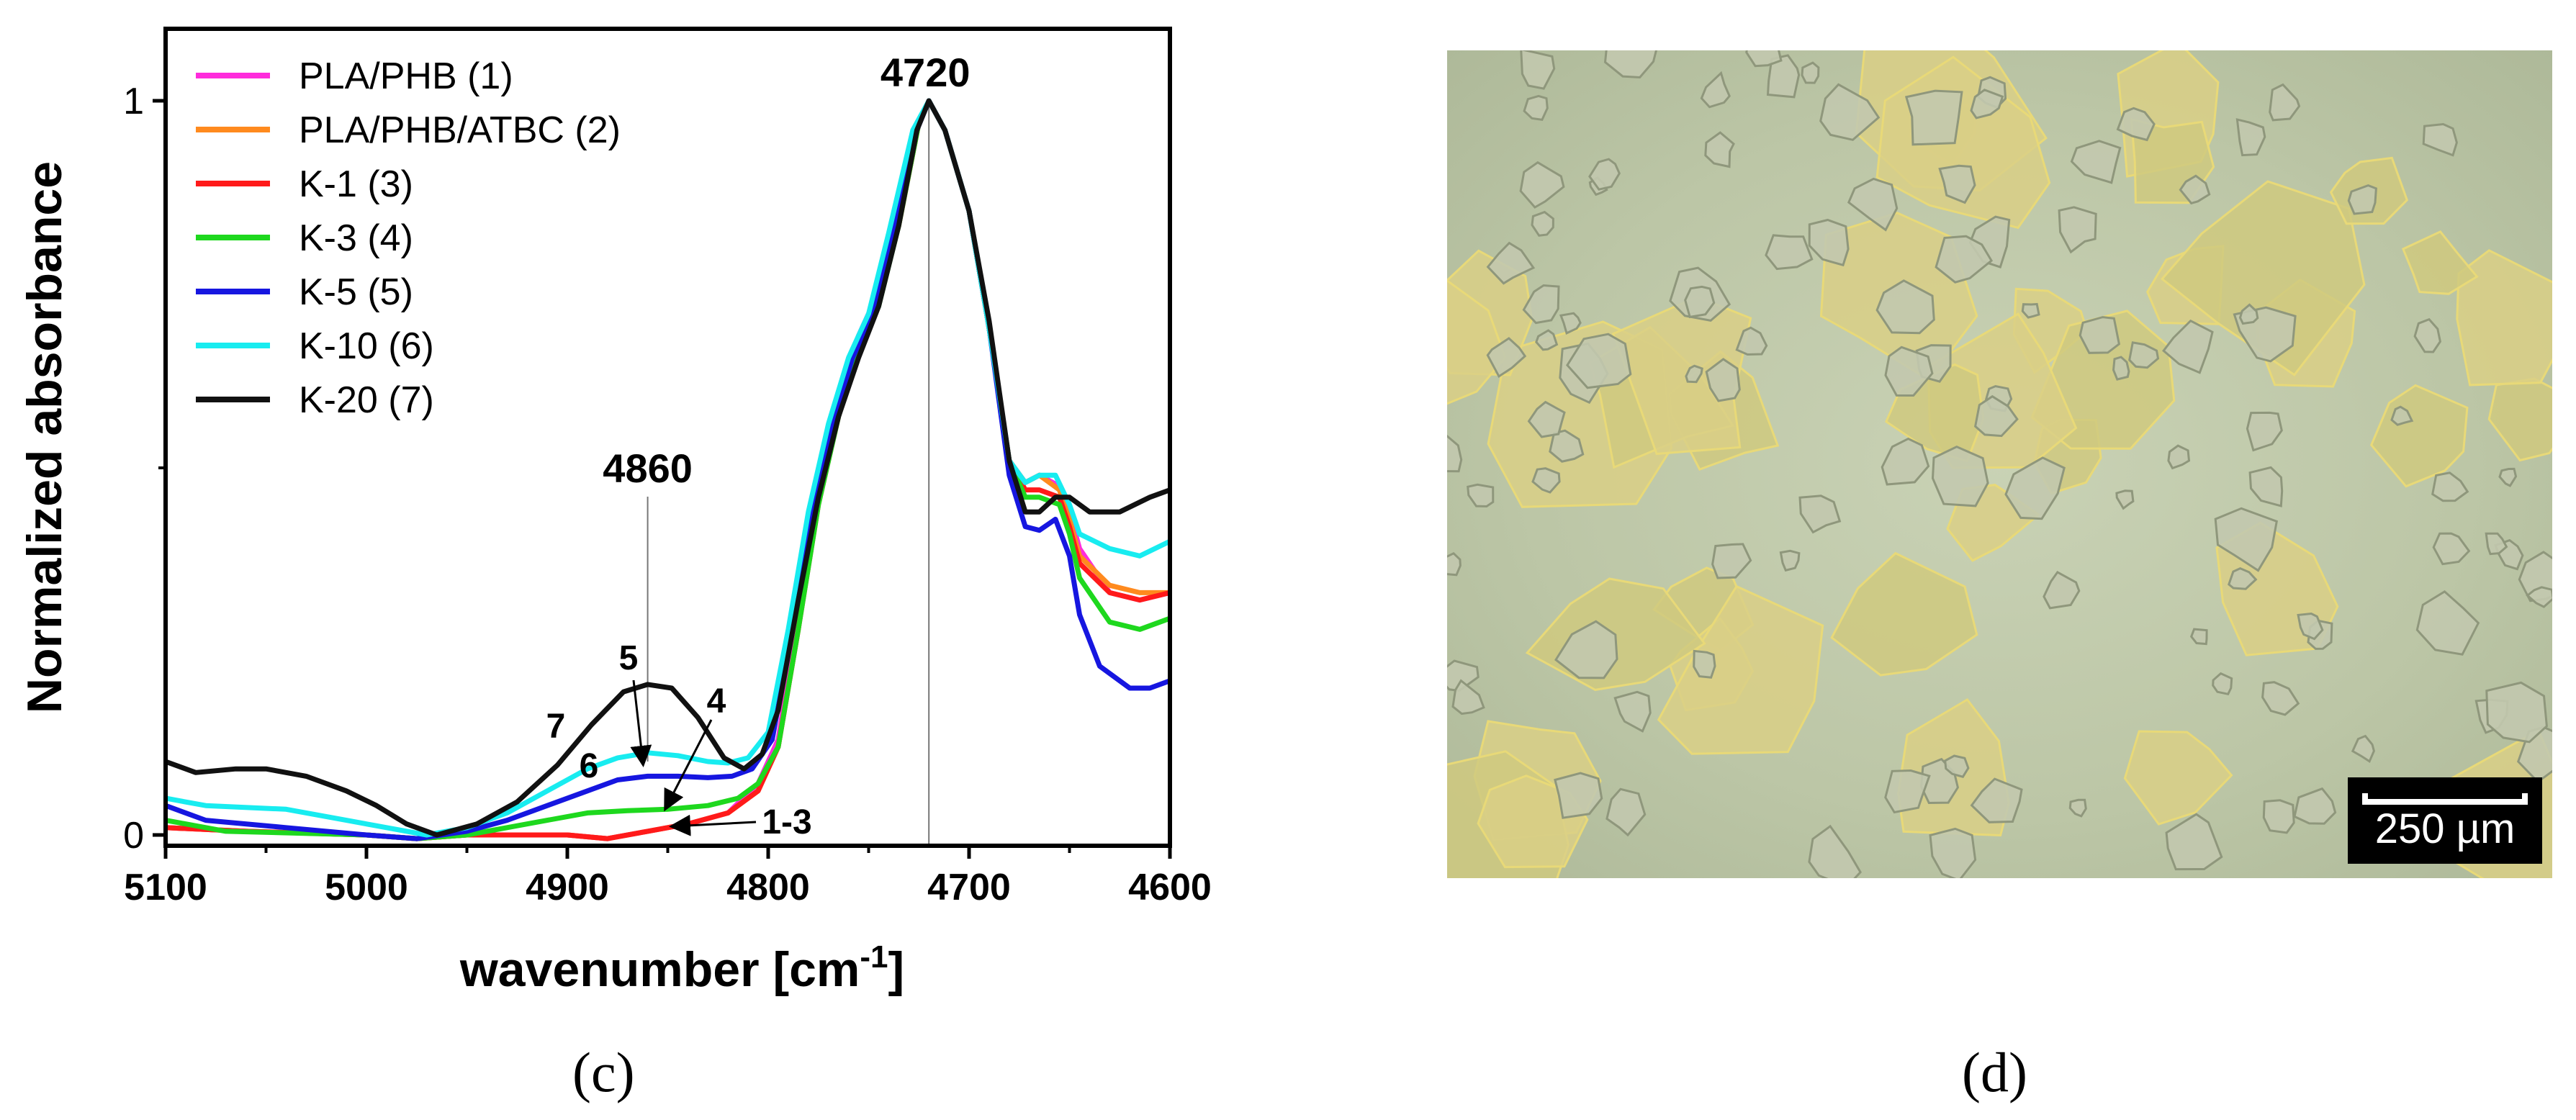 This screenshot has height=1120, width=2576. What do you see at coordinates (356, 292) in the screenshot?
I see `legend-label-5: K-5 (5)` at bounding box center [356, 292].